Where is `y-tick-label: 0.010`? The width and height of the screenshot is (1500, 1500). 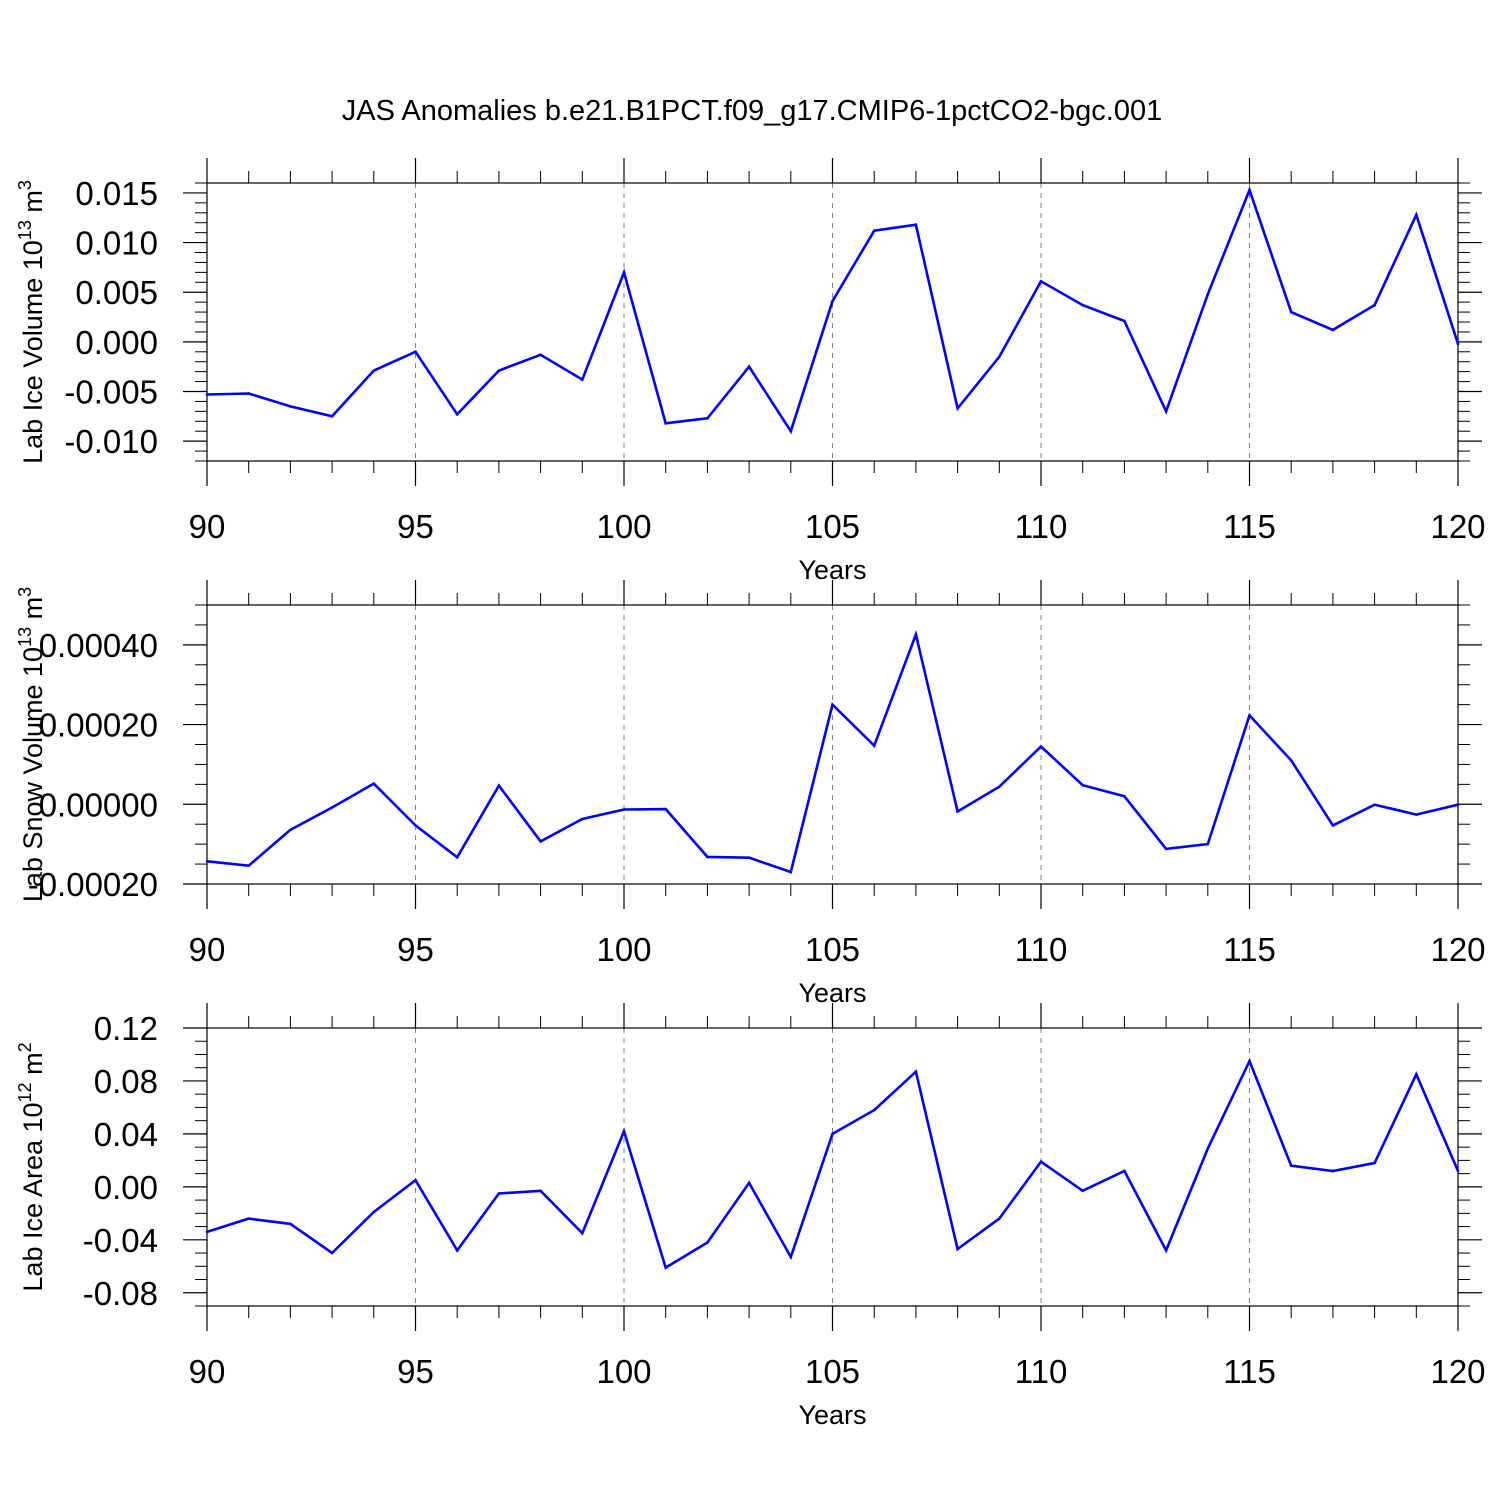 y-tick-label: 0.010 is located at coordinates (116, 243).